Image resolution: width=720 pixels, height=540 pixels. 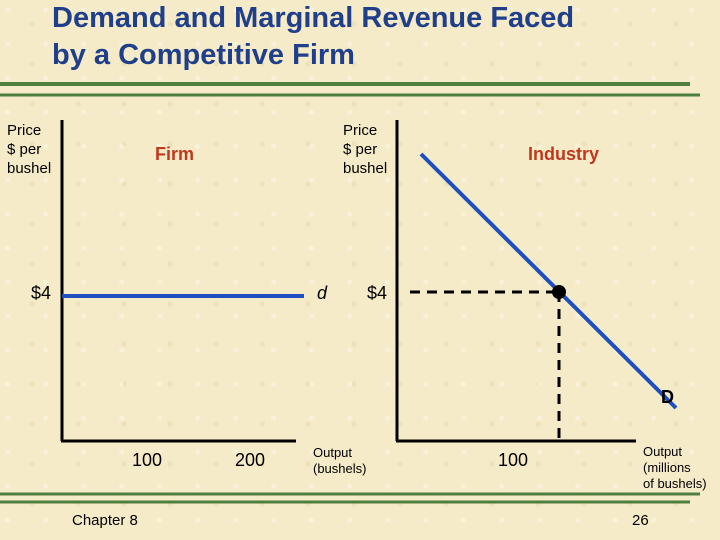 I want to click on firm-x-tick-100: 100, so click(x=147, y=460).